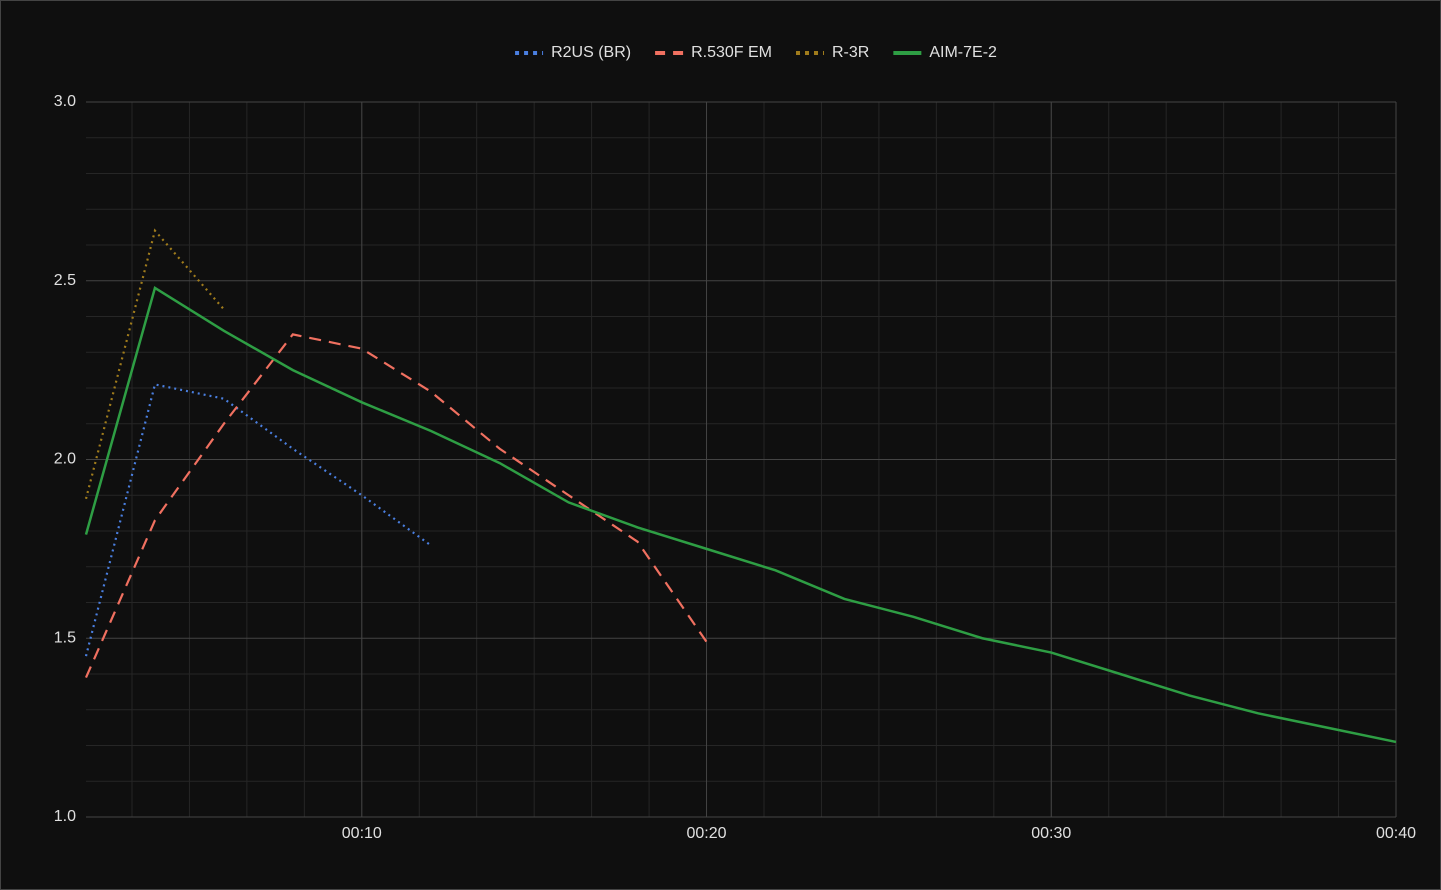  I want to click on y-tick-label: 1.5, so click(65, 637).